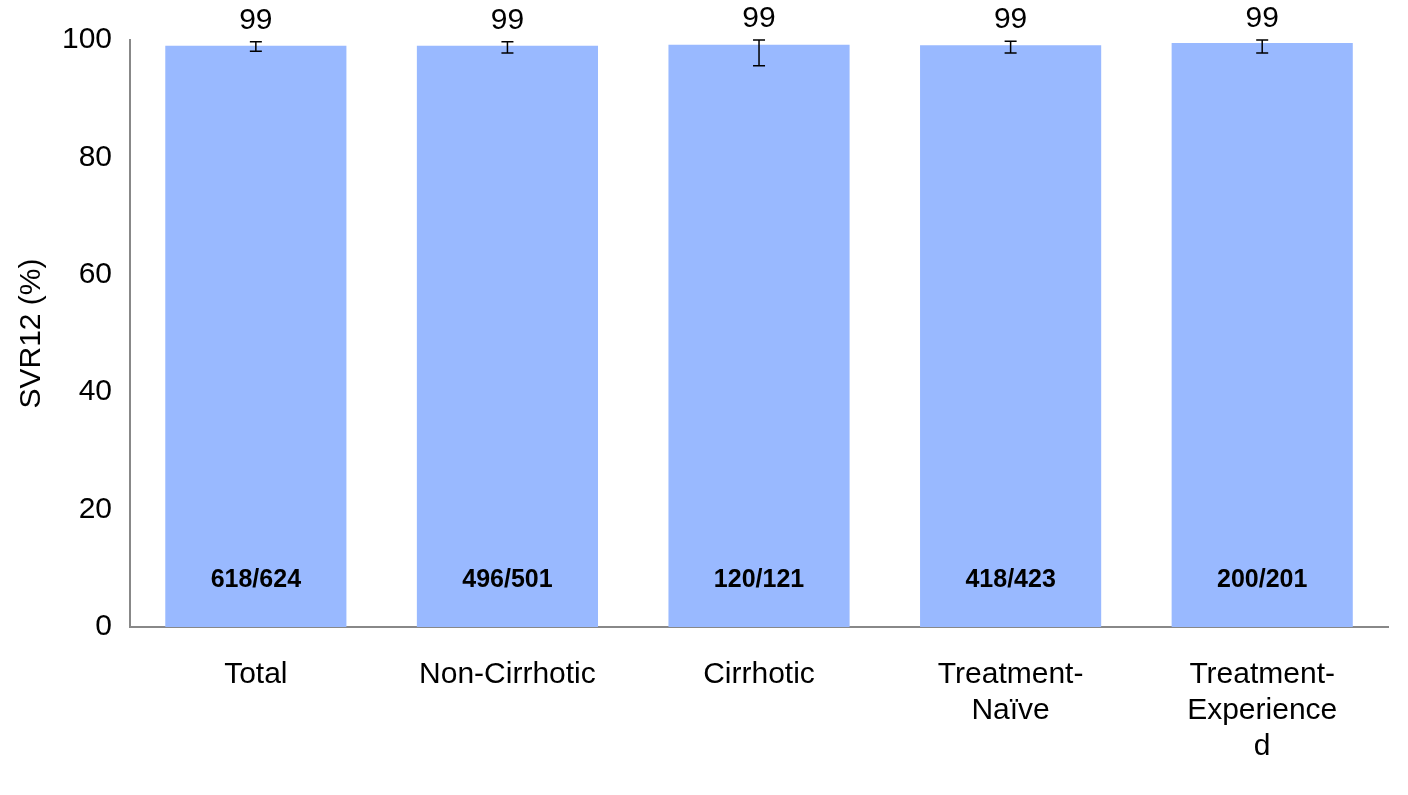 Image resolution: width=1408 pixels, height=795 pixels. What do you see at coordinates (95, 507) in the screenshot?
I see `y-tick-label: 20` at bounding box center [95, 507].